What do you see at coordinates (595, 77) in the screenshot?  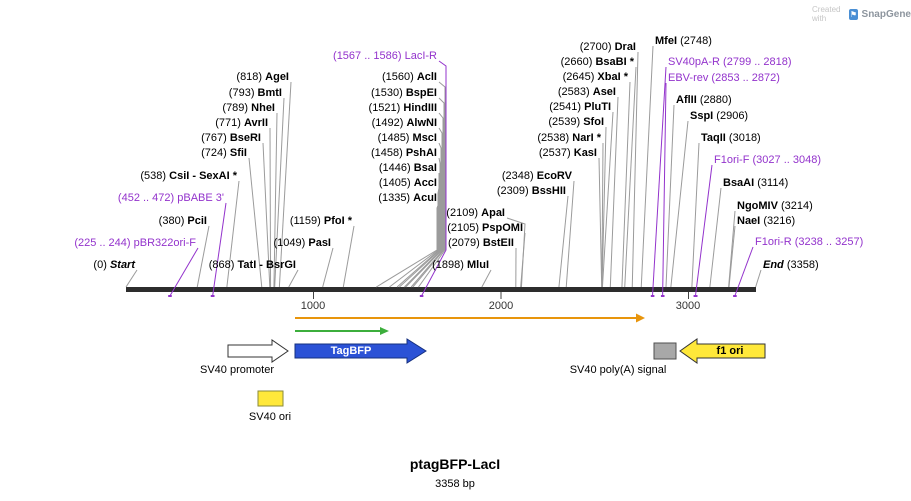 I see `site-label-xbai: (2645) XbaI *` at bounding box center [595, 77].